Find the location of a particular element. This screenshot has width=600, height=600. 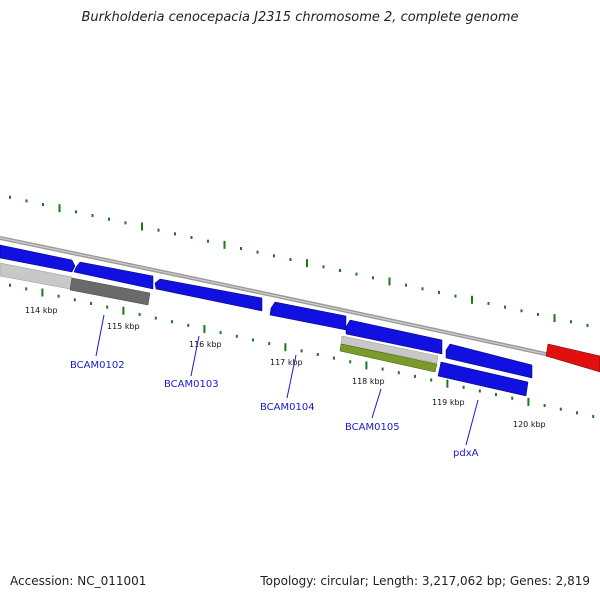

tick-label: 116 kbp is located at coordinates (205, 344).